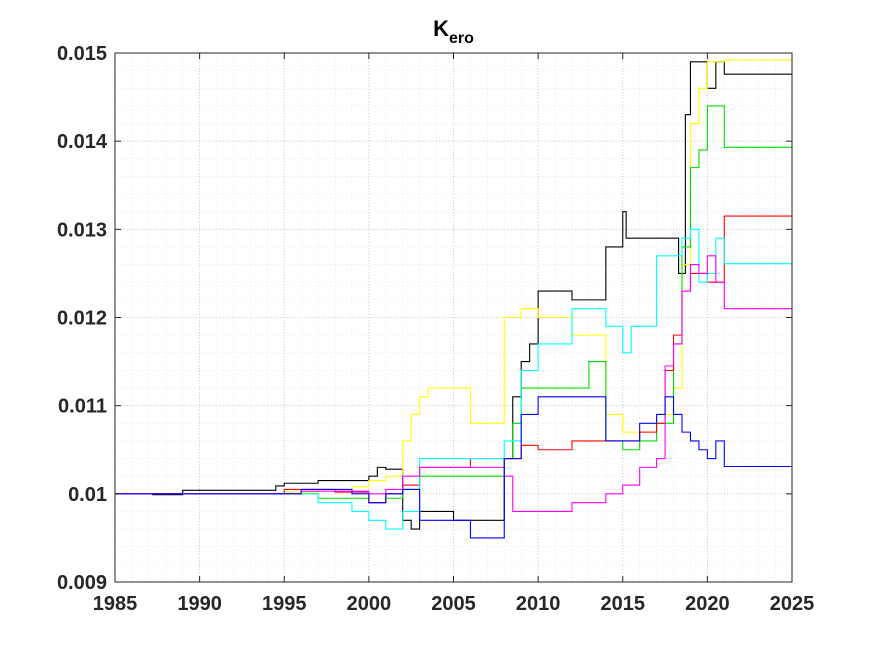 This screenshot has height=656, width=875. I want to click on y-tick-label: 0.014, so click(82, 142).